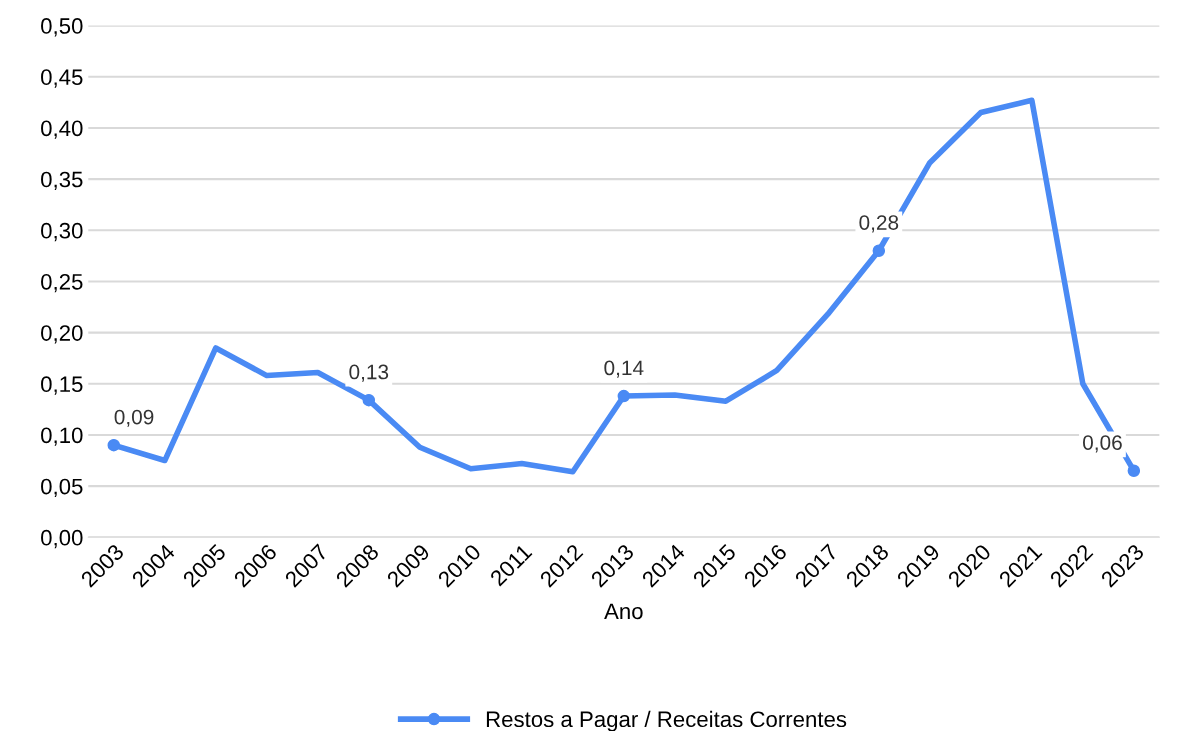  Describe the element at coordinates (62, 334) in the screenshot. I see `y-tick-label: 0,20` at that location.